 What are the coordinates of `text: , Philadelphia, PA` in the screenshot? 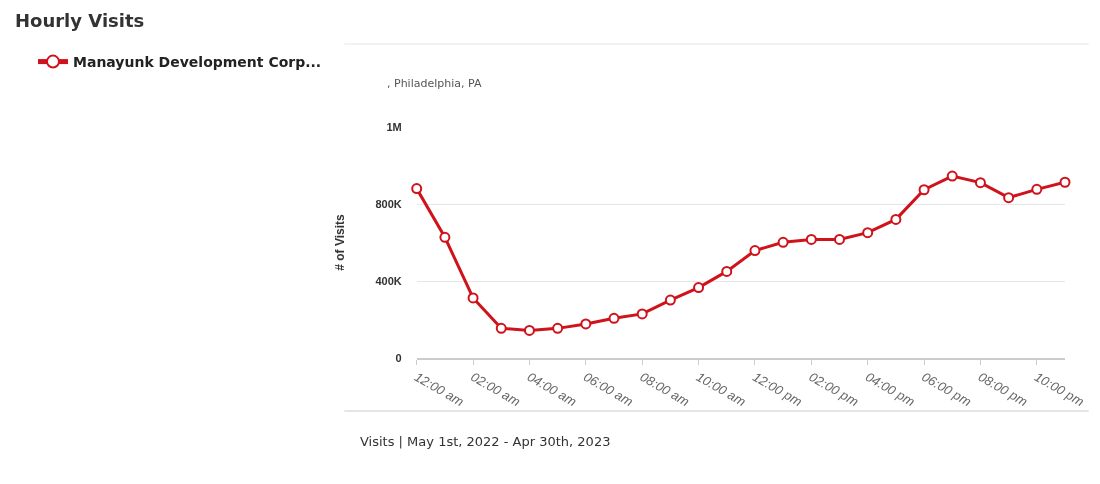 It's located at (434, 83).